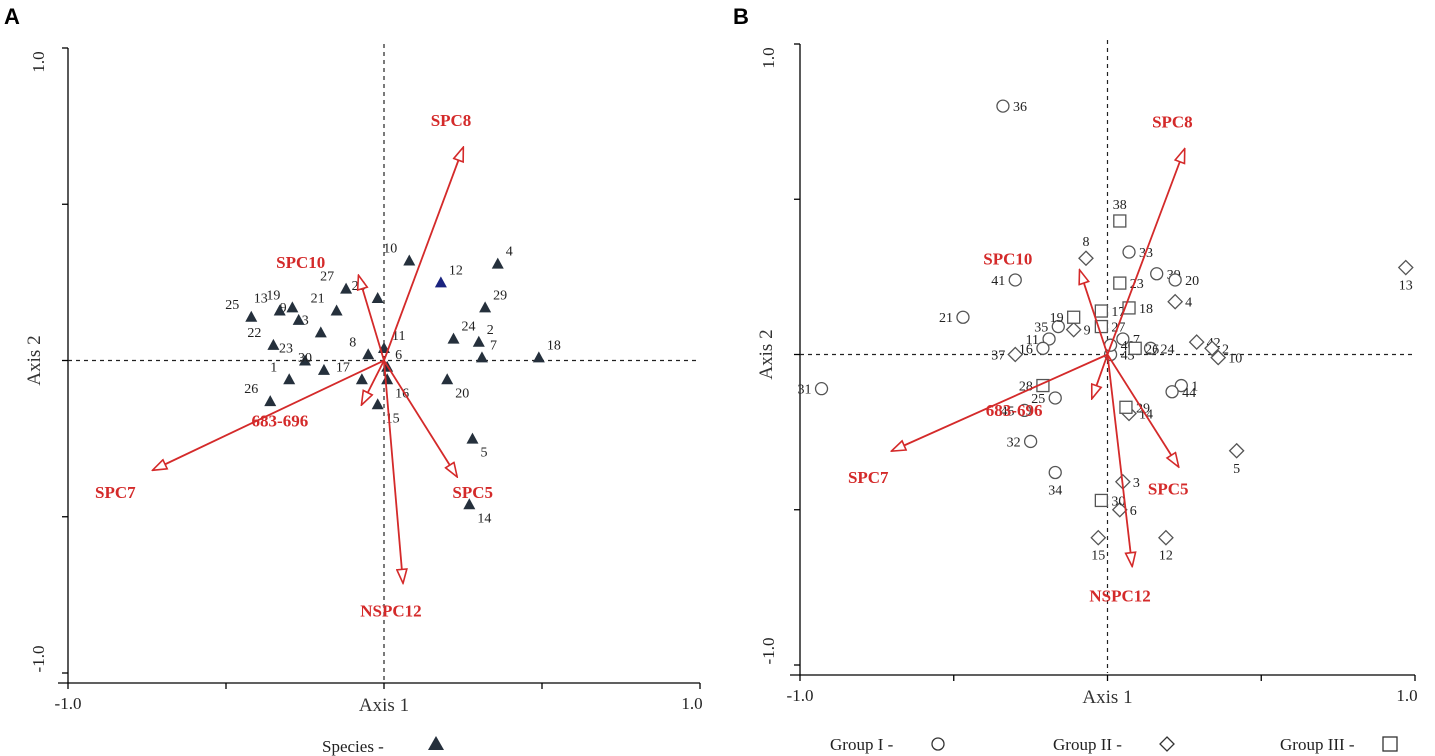  Describe the element at coordinates (1317, 744) in the screenshot. I see `legend-square-label: Group III -` at that location.